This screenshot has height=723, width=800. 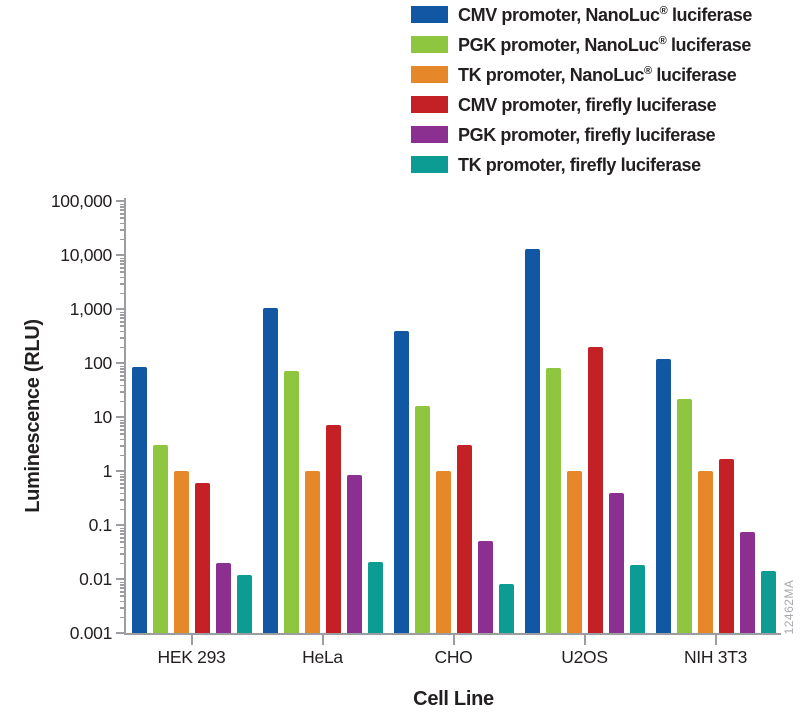 I want to click on bar-series3-cho, so click(x=443, y=552).